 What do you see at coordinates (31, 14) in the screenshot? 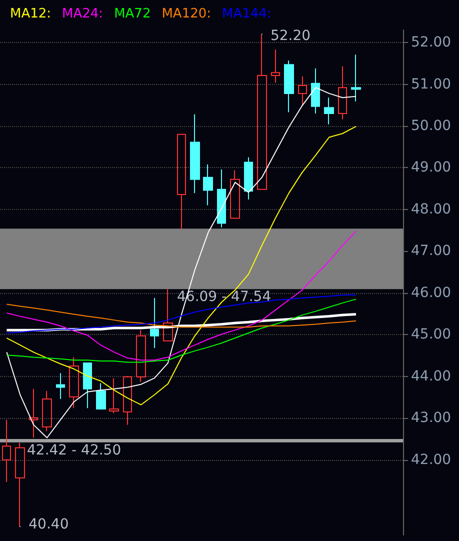
I see `text: MA12:` at bounding box center [31, 14].